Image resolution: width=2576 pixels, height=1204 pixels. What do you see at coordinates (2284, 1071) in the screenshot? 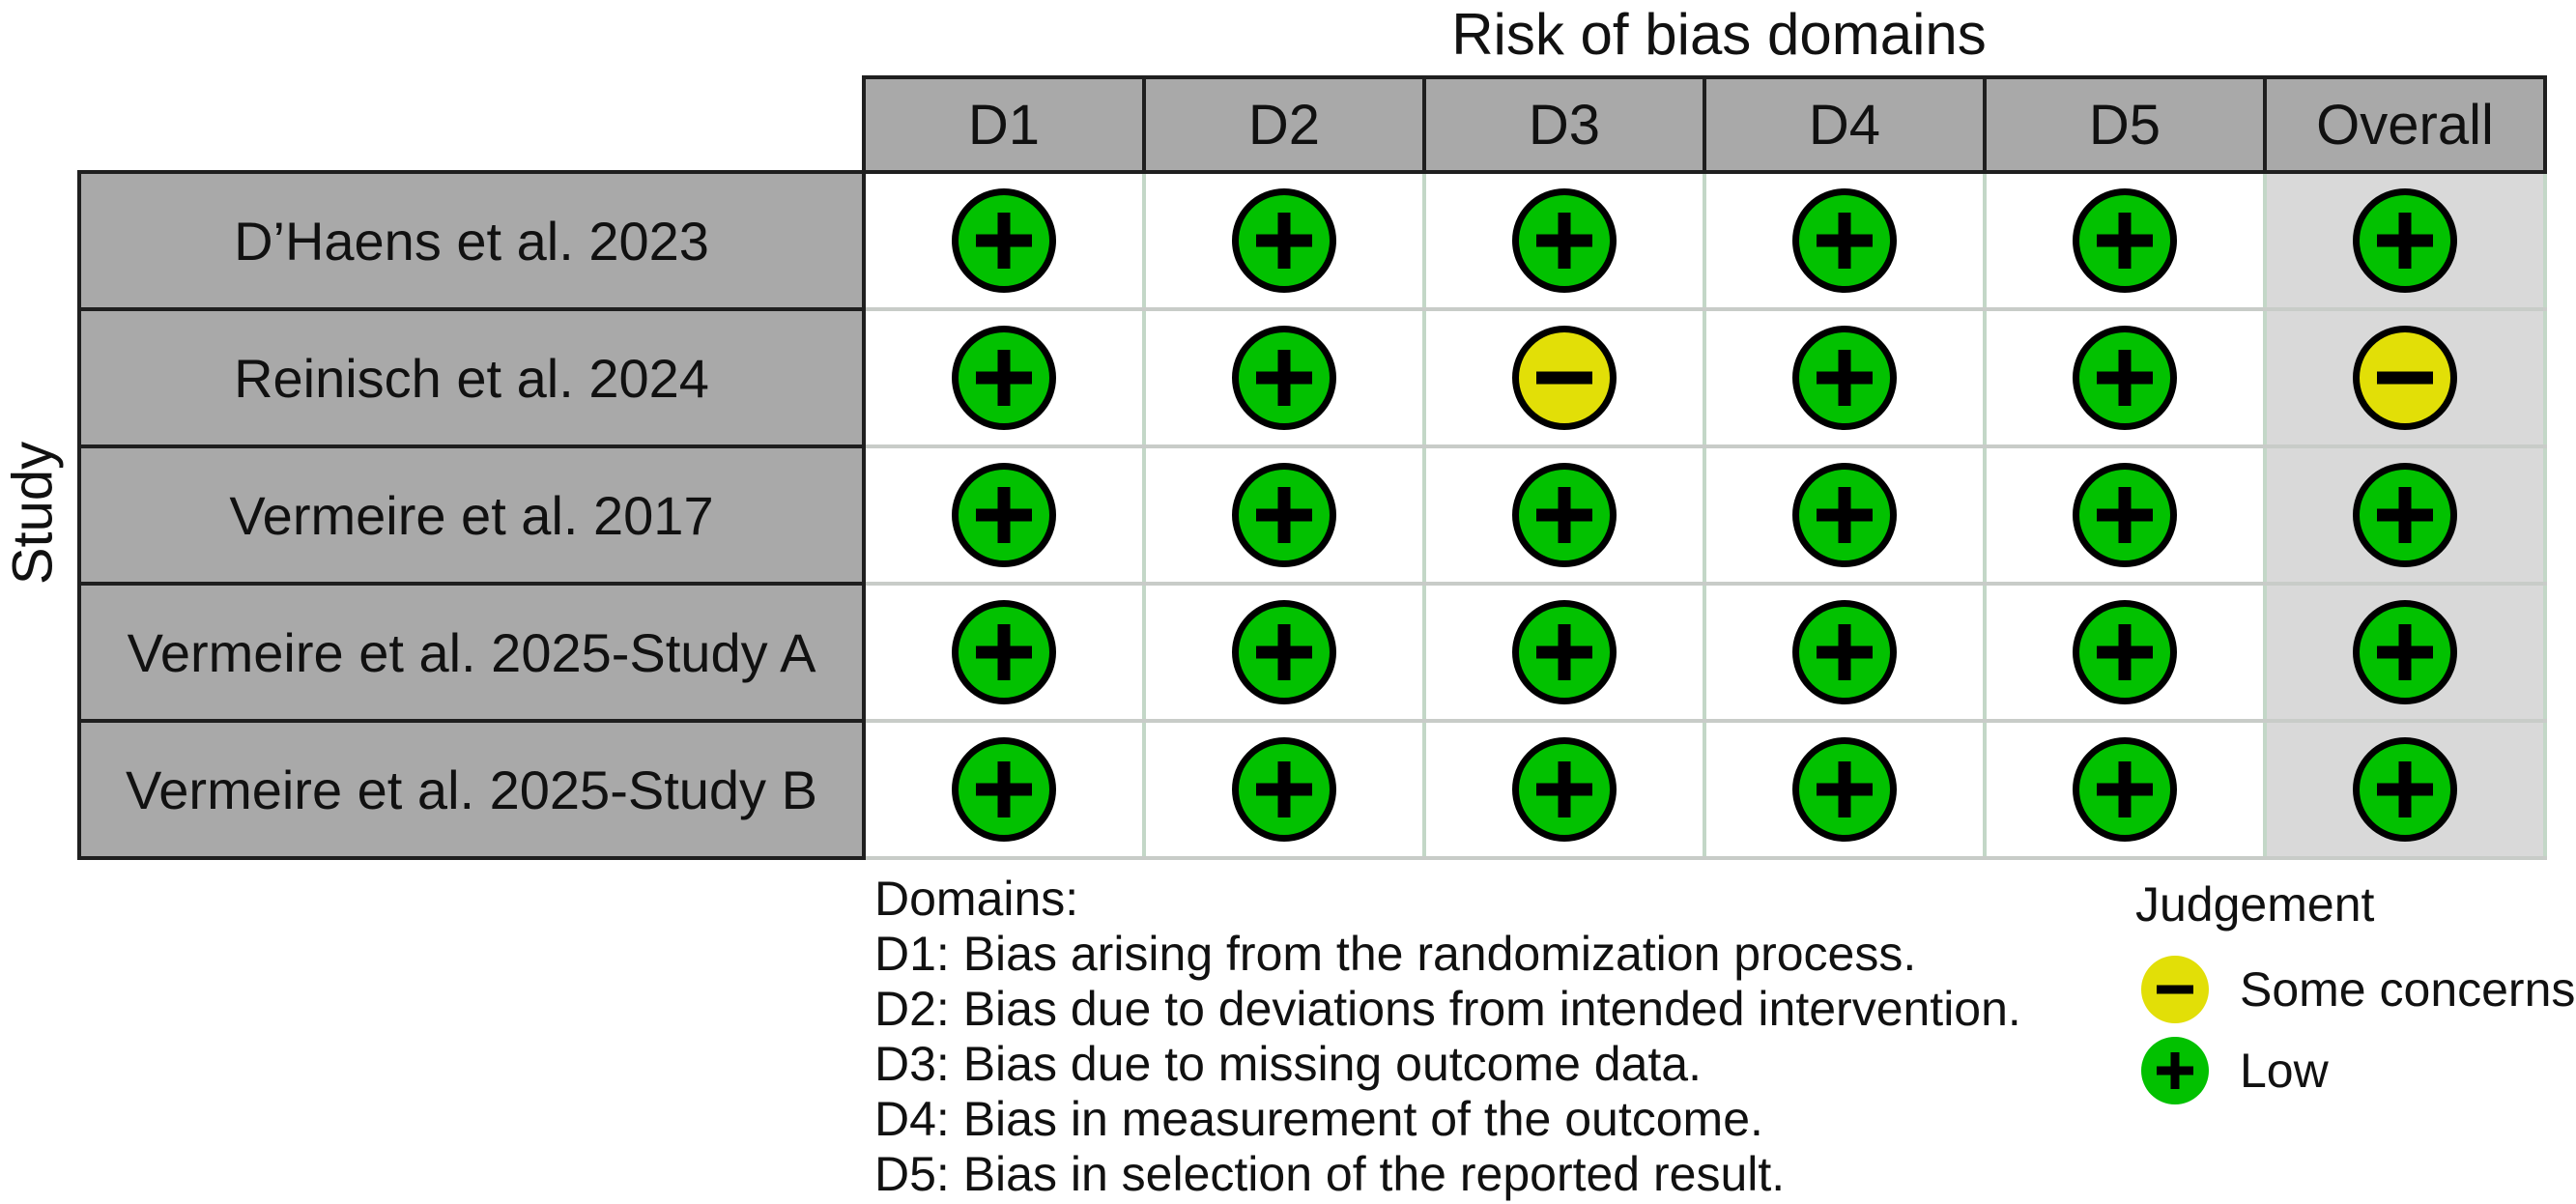
I see `legend-item-label: Low` at bounding box center [2284, 1071].